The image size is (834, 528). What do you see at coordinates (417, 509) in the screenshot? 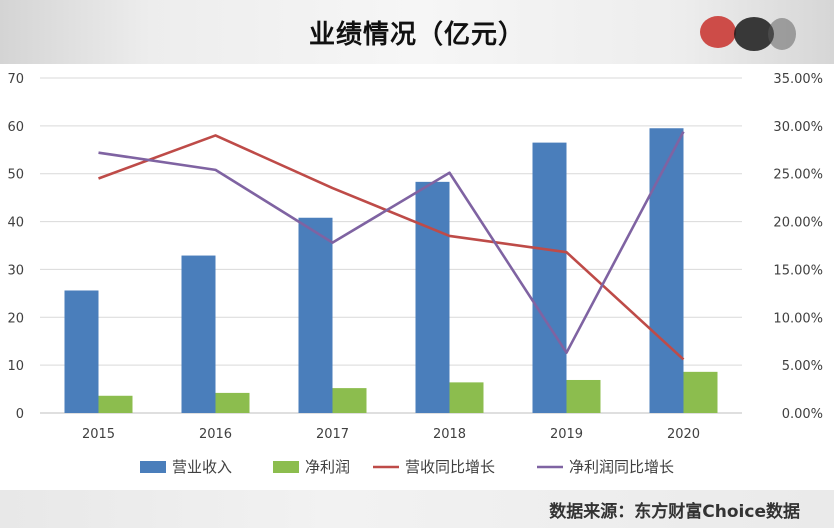
I see `footer-band` at bounding box center [417, 509].